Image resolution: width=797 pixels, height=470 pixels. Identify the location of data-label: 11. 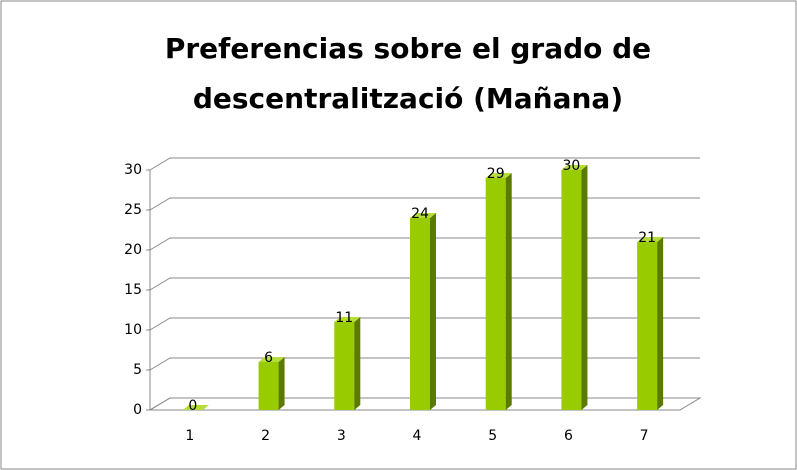
(344, 318).